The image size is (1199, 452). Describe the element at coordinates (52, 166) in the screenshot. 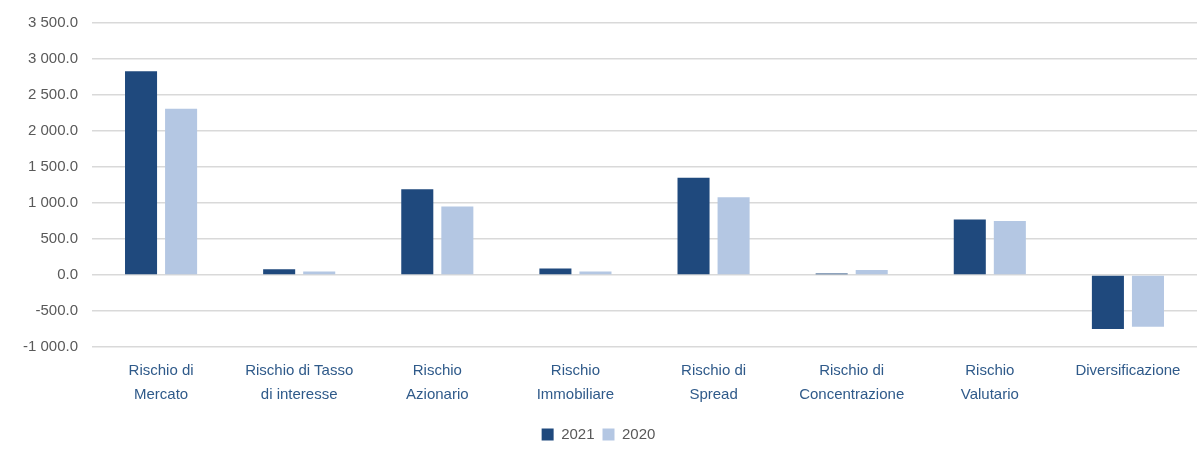

I see `y-tick-label: 1 500.0` at that location.